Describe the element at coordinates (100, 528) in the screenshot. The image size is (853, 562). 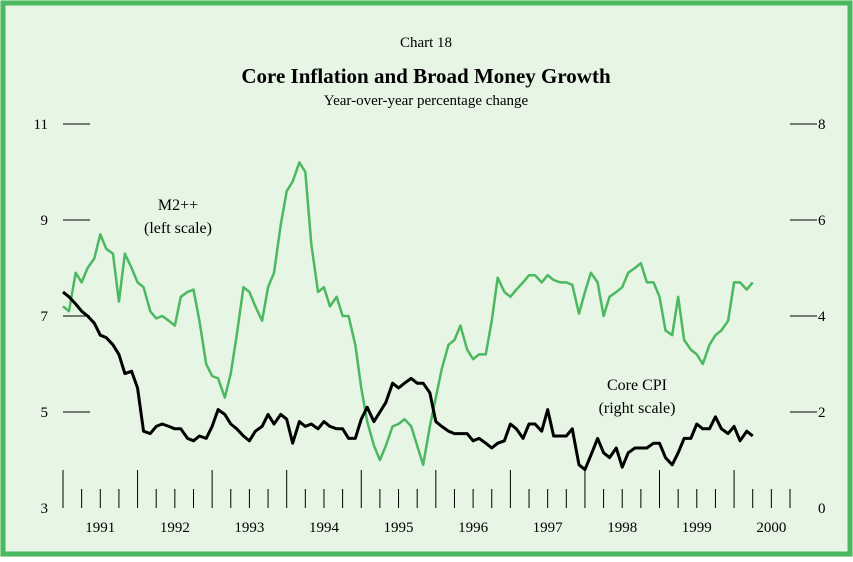
I see `x-tick-label: 1991` at that location.